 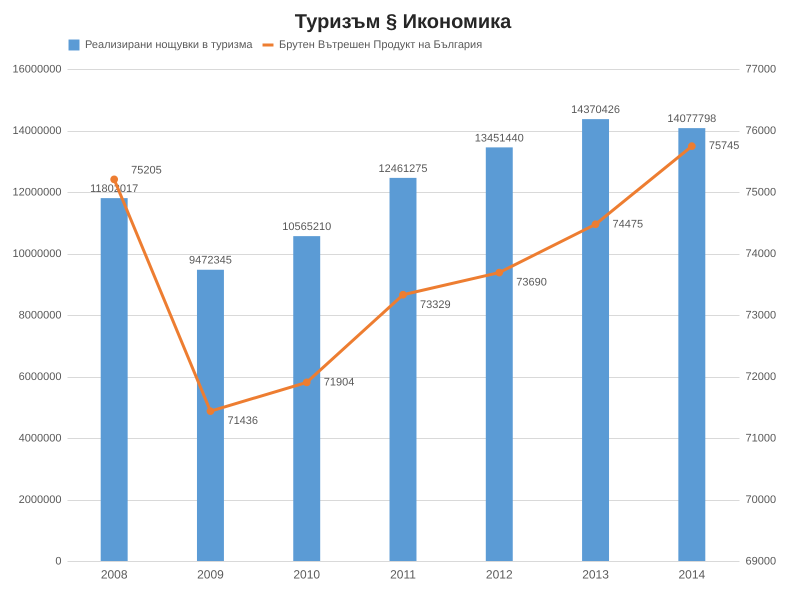 What do you see at coordinates (37, 70) in the screenshot?
I see `y-tick-label: 16000000` at bounding box center [37, 70].